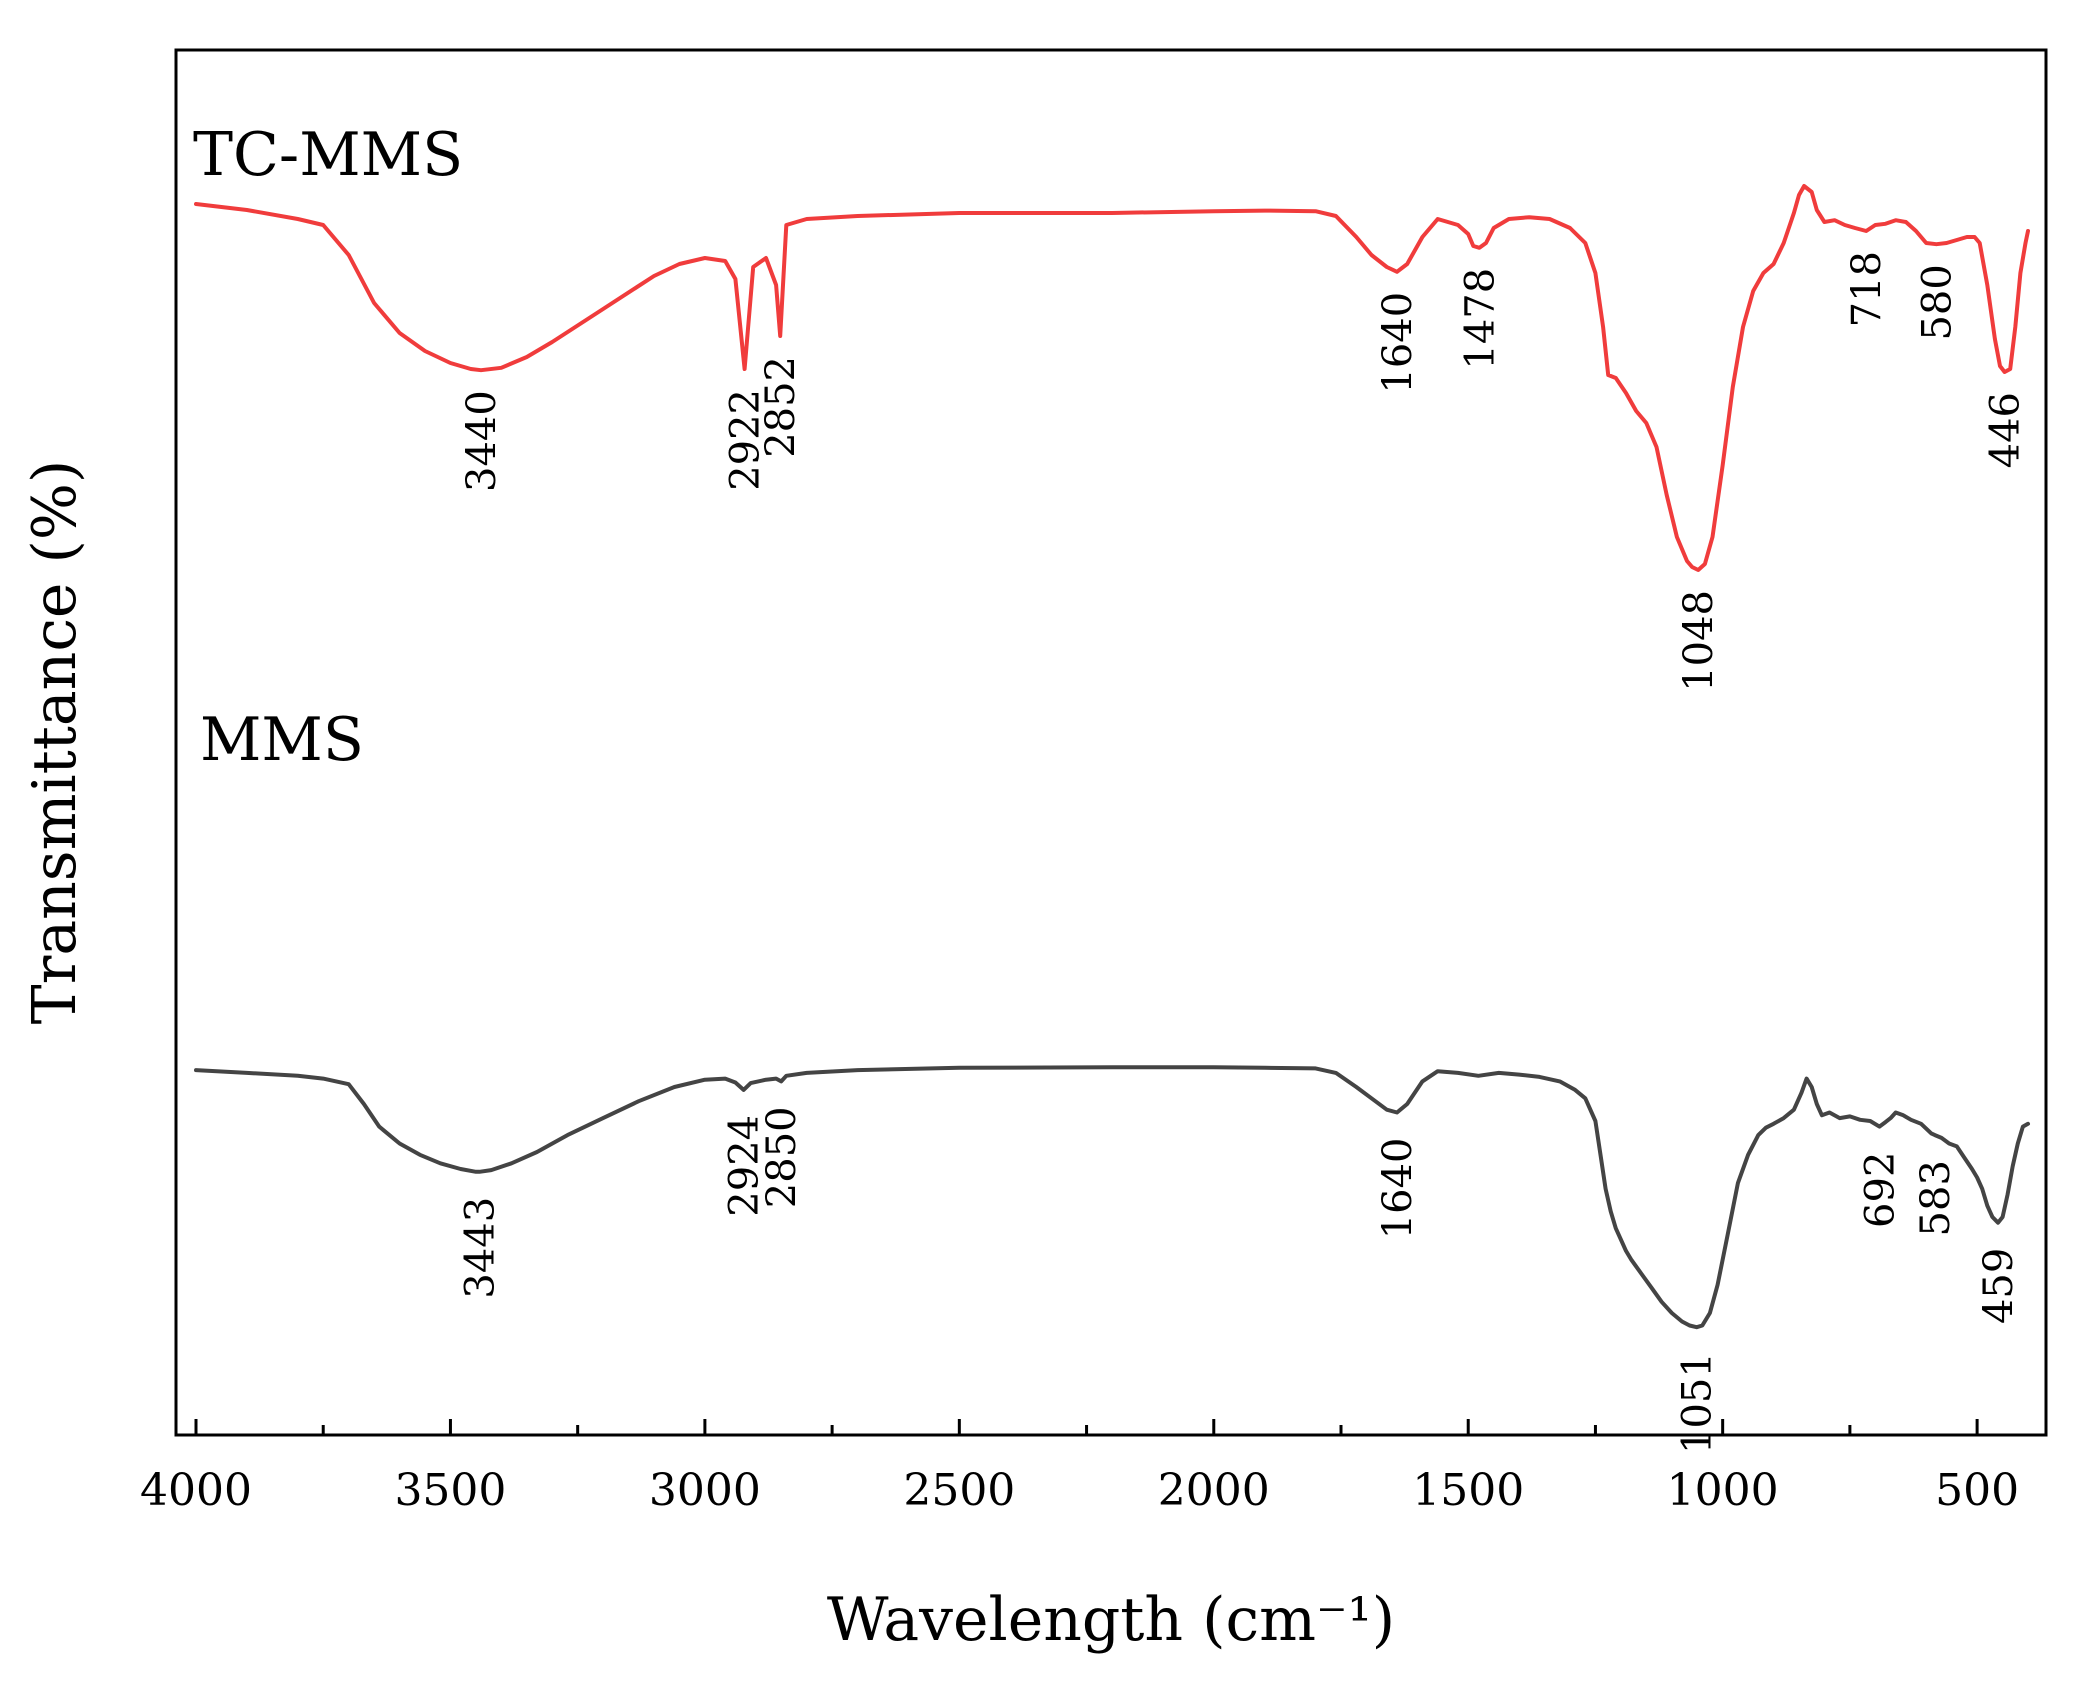 This screenshot has width=2089, height=1696. What do you see at coordinates (481, 1248) in the screenshot?
I see `peak-label: 3443` at bounding box center [481, 1248].